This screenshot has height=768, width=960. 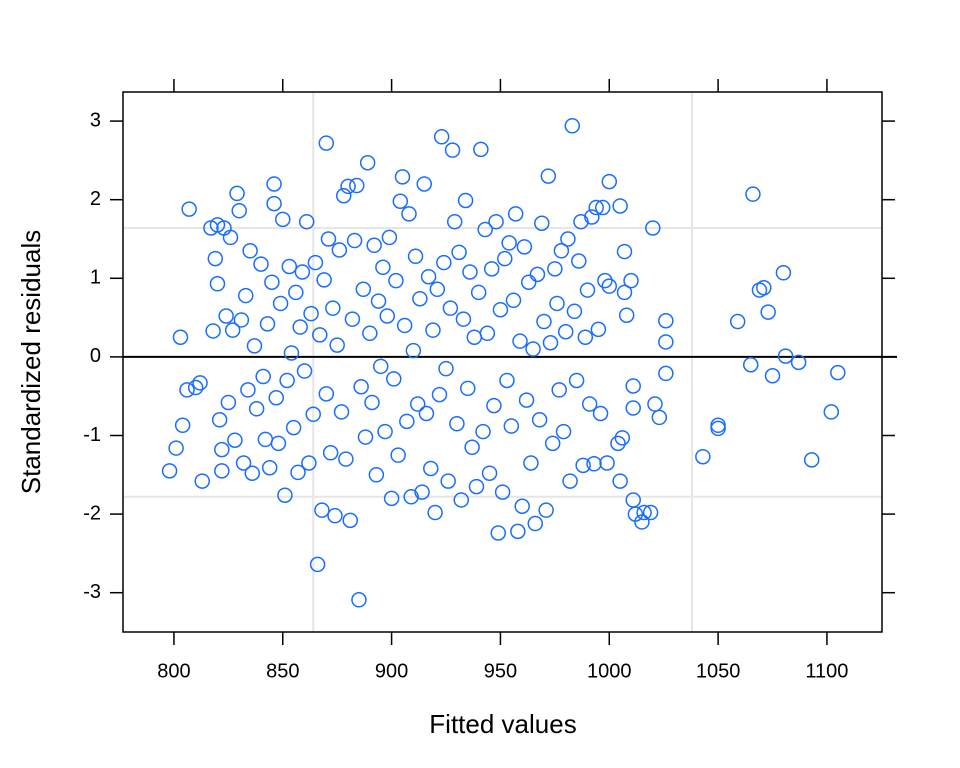 I want to click on x-tick-label: 850, so click(x=282, y=671).